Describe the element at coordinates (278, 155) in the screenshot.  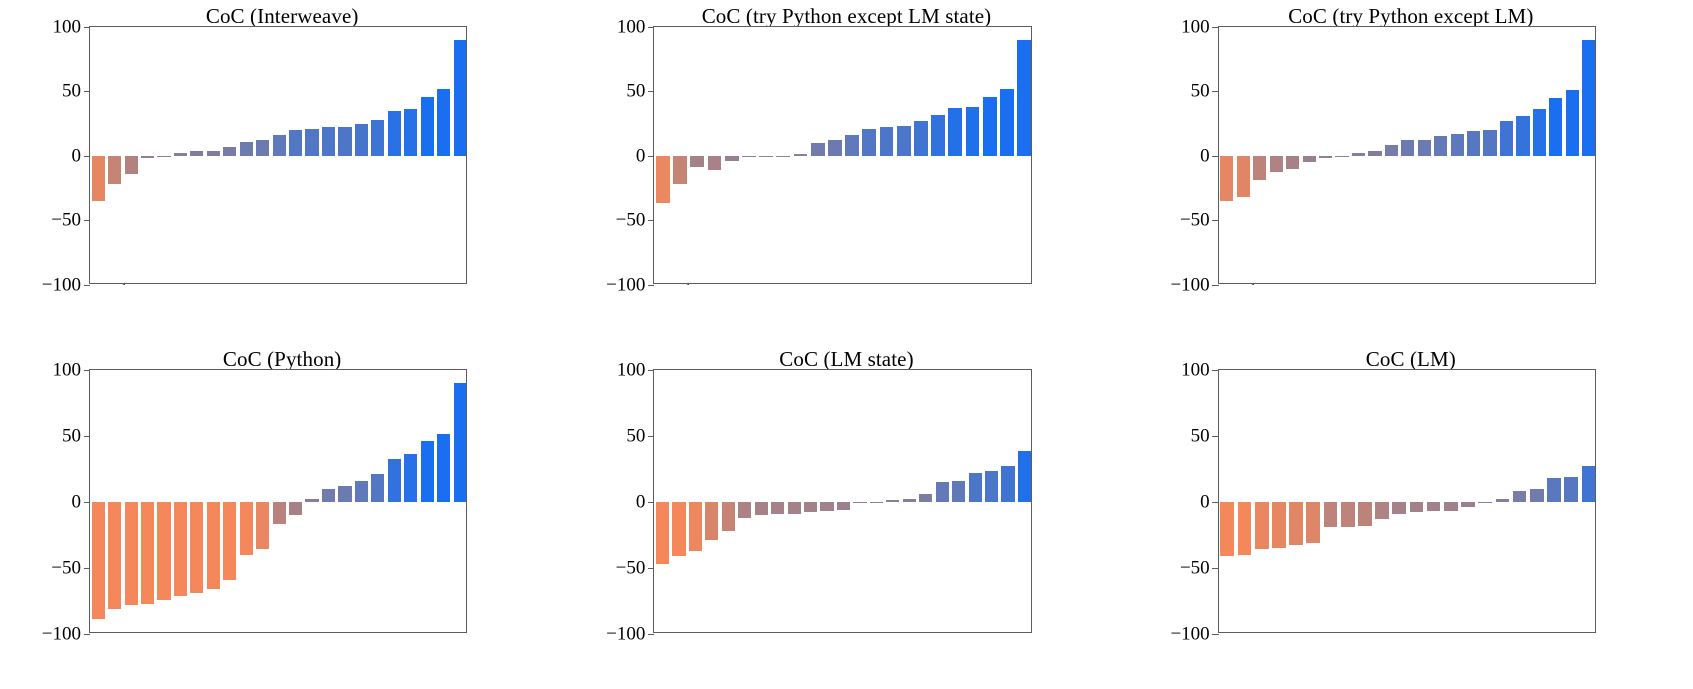
I see `bars-container` at that location.